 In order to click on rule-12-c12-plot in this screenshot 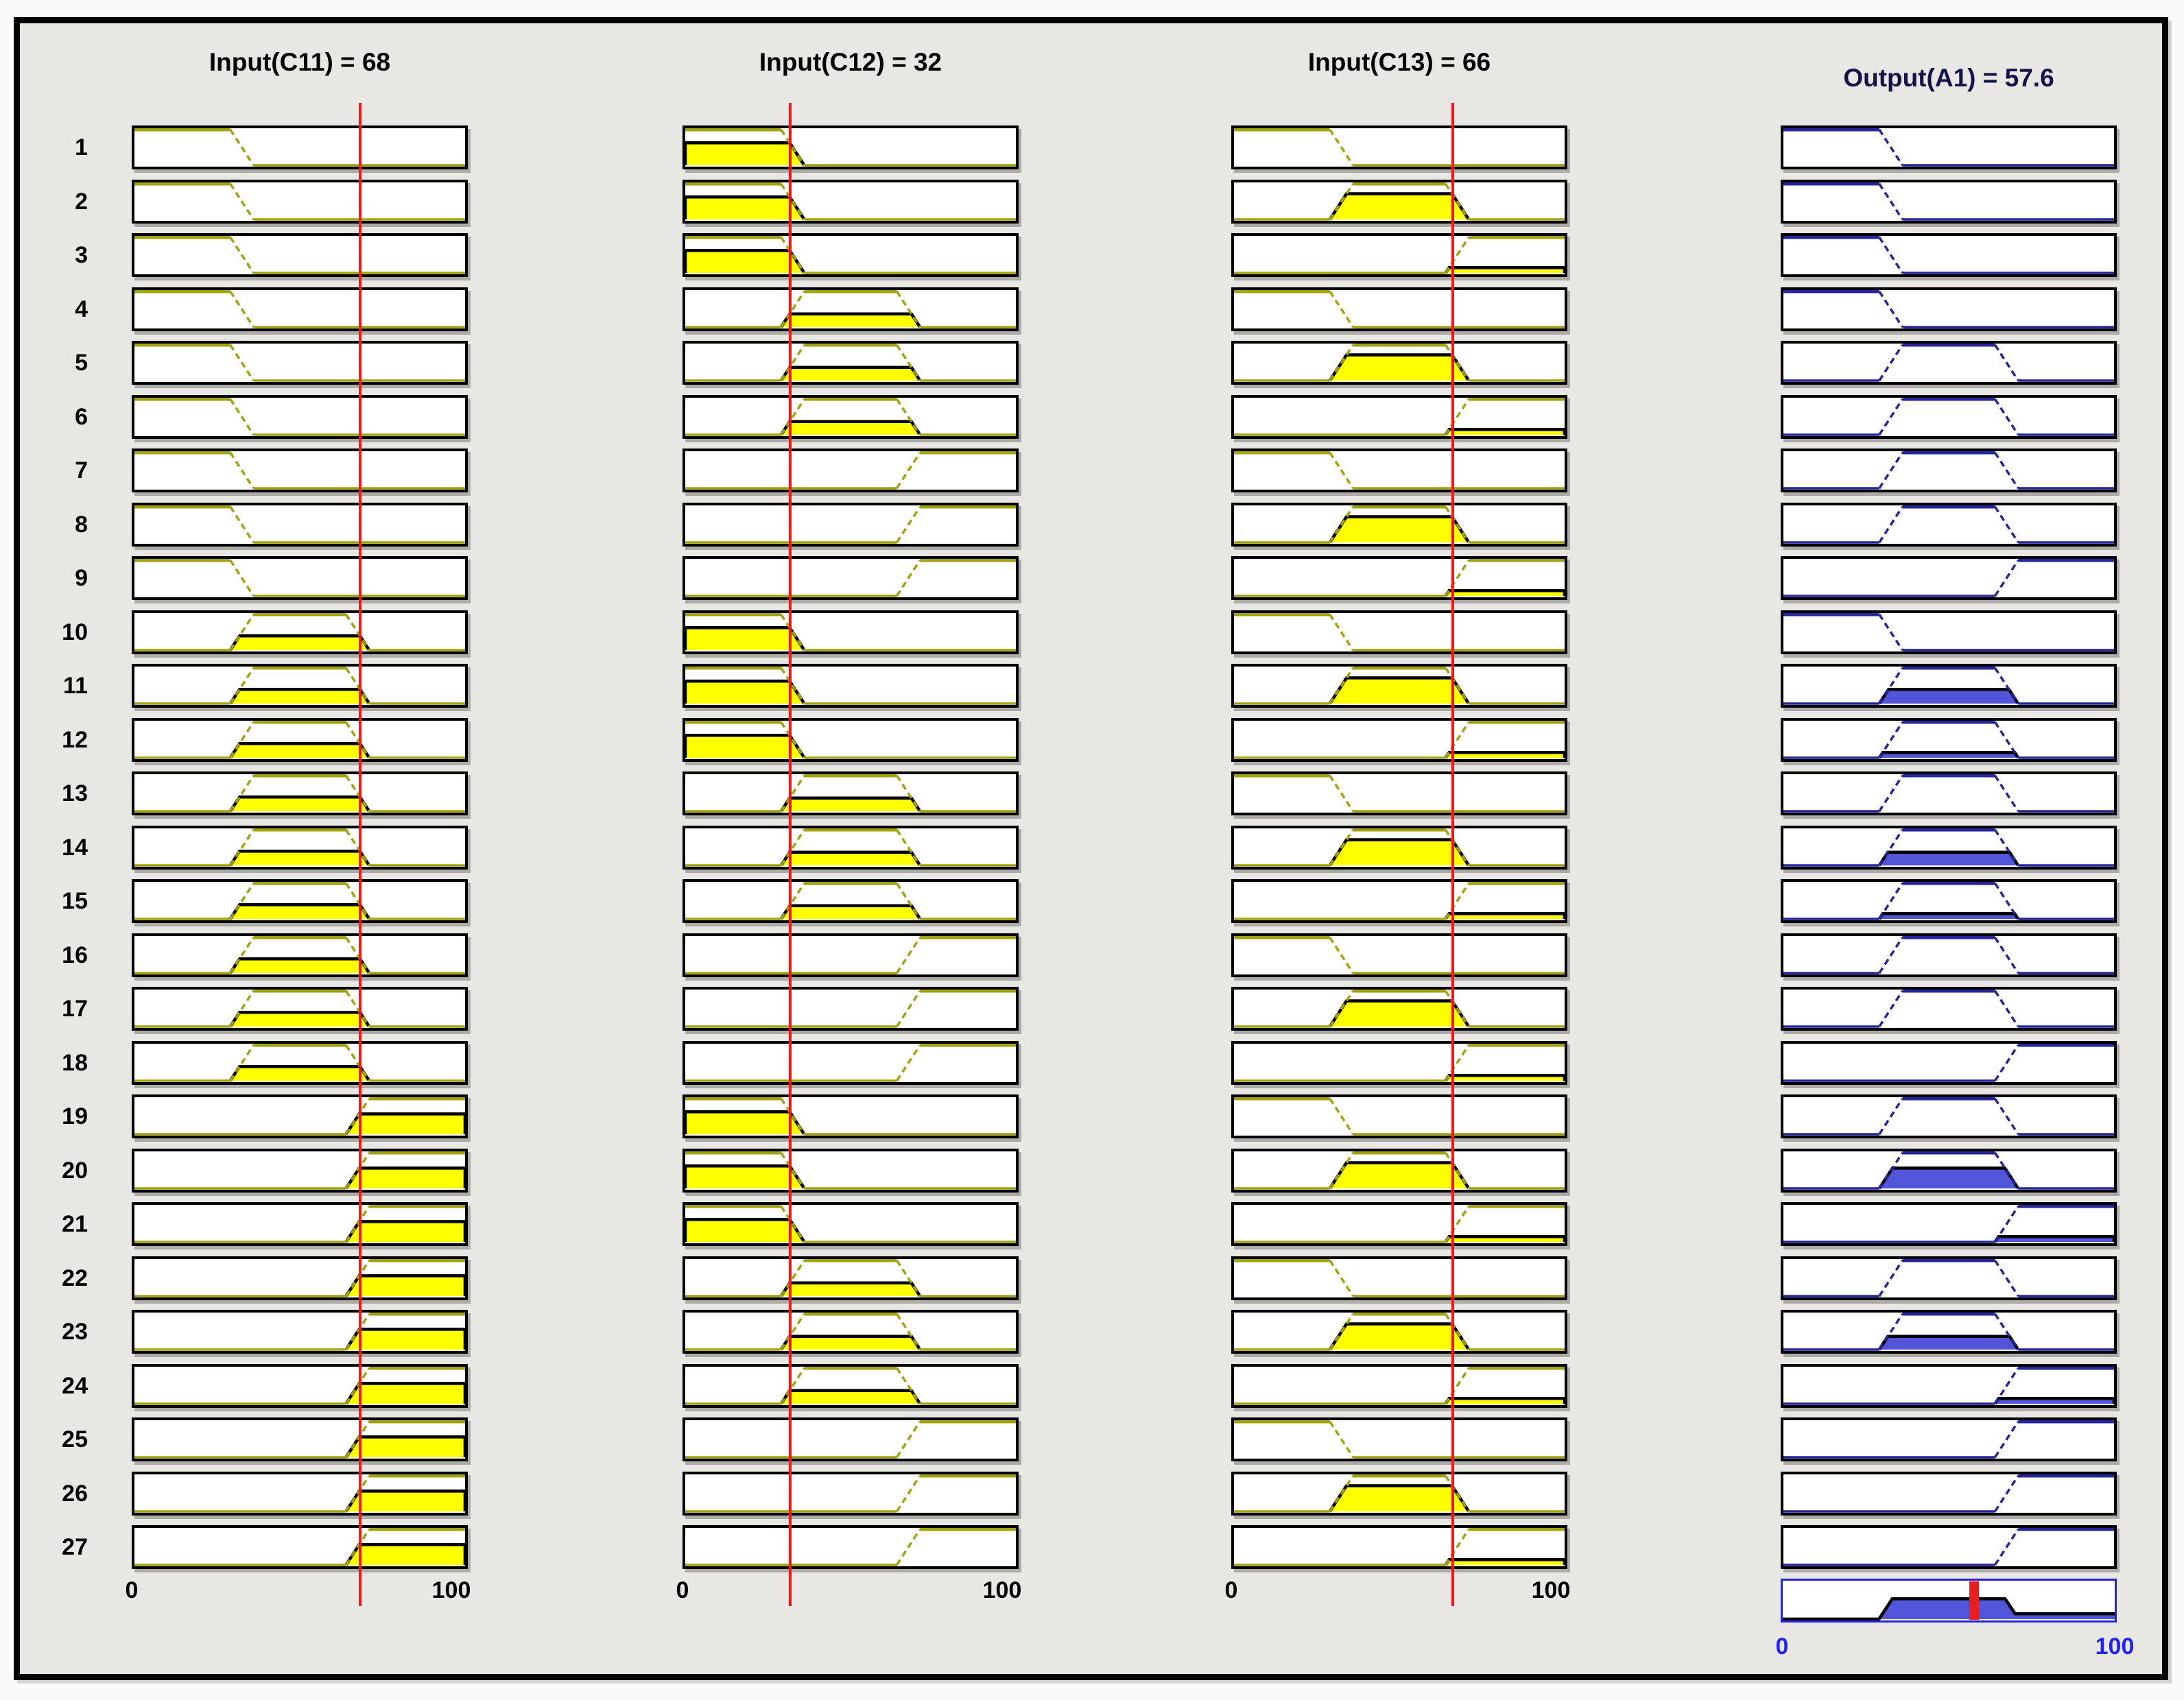, I will do `click(850, 740)`.